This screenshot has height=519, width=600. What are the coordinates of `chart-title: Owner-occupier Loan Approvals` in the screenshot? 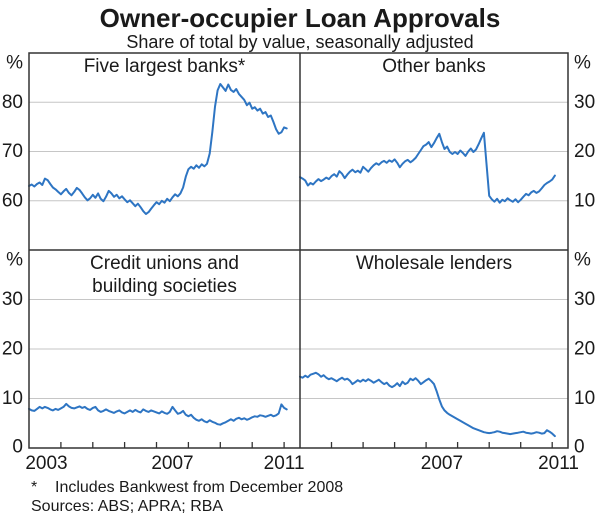 It's located at (300, 18).